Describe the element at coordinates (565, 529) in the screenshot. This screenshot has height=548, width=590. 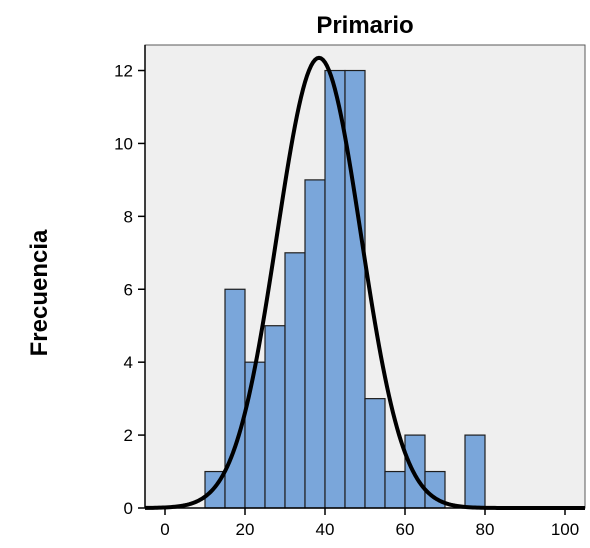
I see `x-tick-label: 100` at that location.